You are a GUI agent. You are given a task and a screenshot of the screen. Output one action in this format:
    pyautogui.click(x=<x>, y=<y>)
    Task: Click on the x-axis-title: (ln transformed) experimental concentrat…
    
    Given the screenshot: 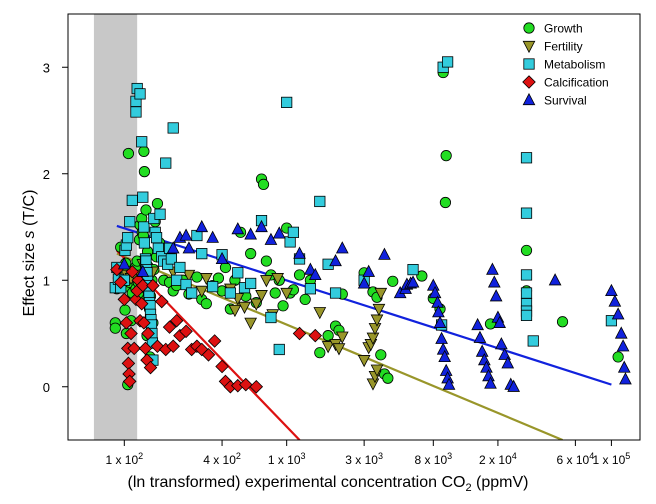 What is the action you would take?
    pyautogui.click(x=328, y=484)
    